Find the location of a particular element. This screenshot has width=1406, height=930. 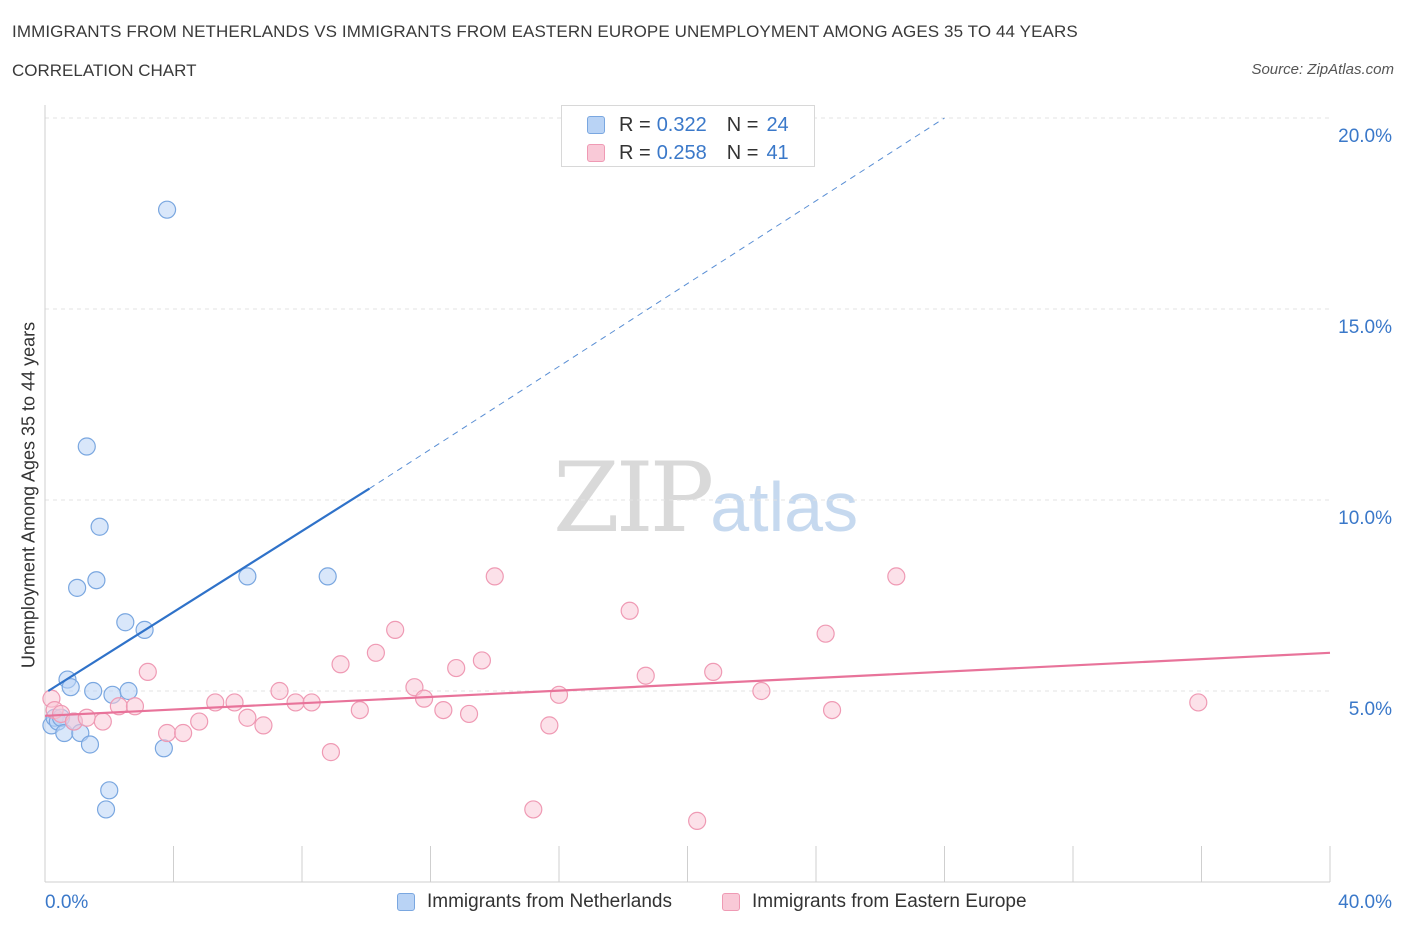

y-tick-label: 10.0% is located at coordinates (1365, 518).